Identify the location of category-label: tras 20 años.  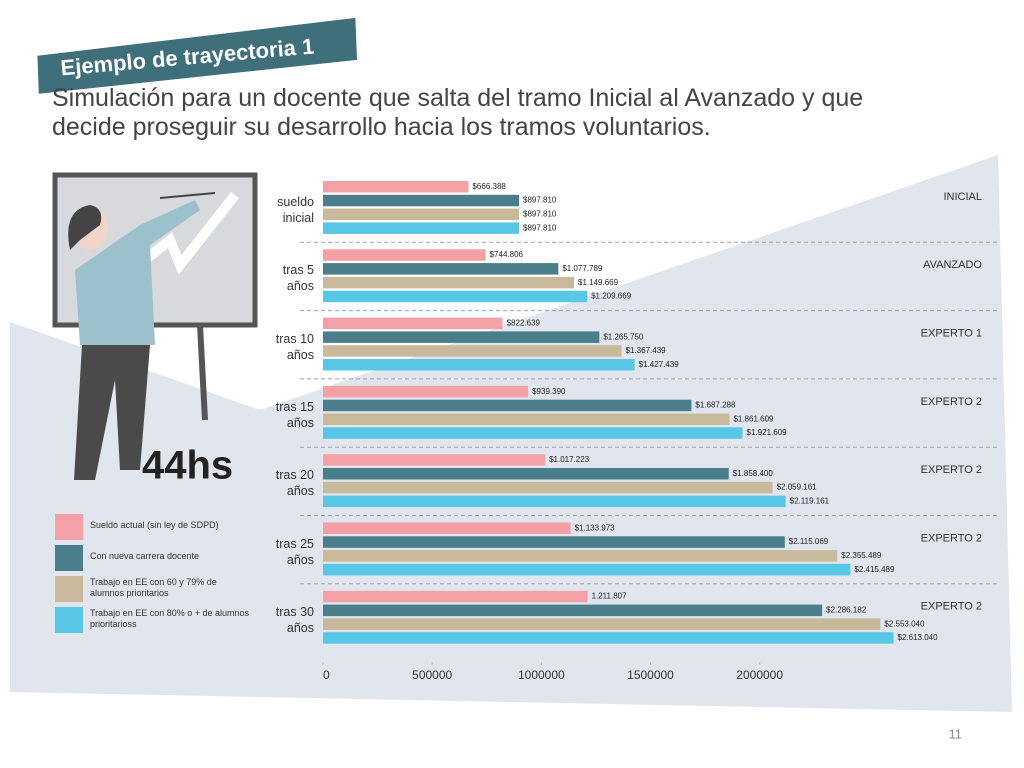
(294, 483).